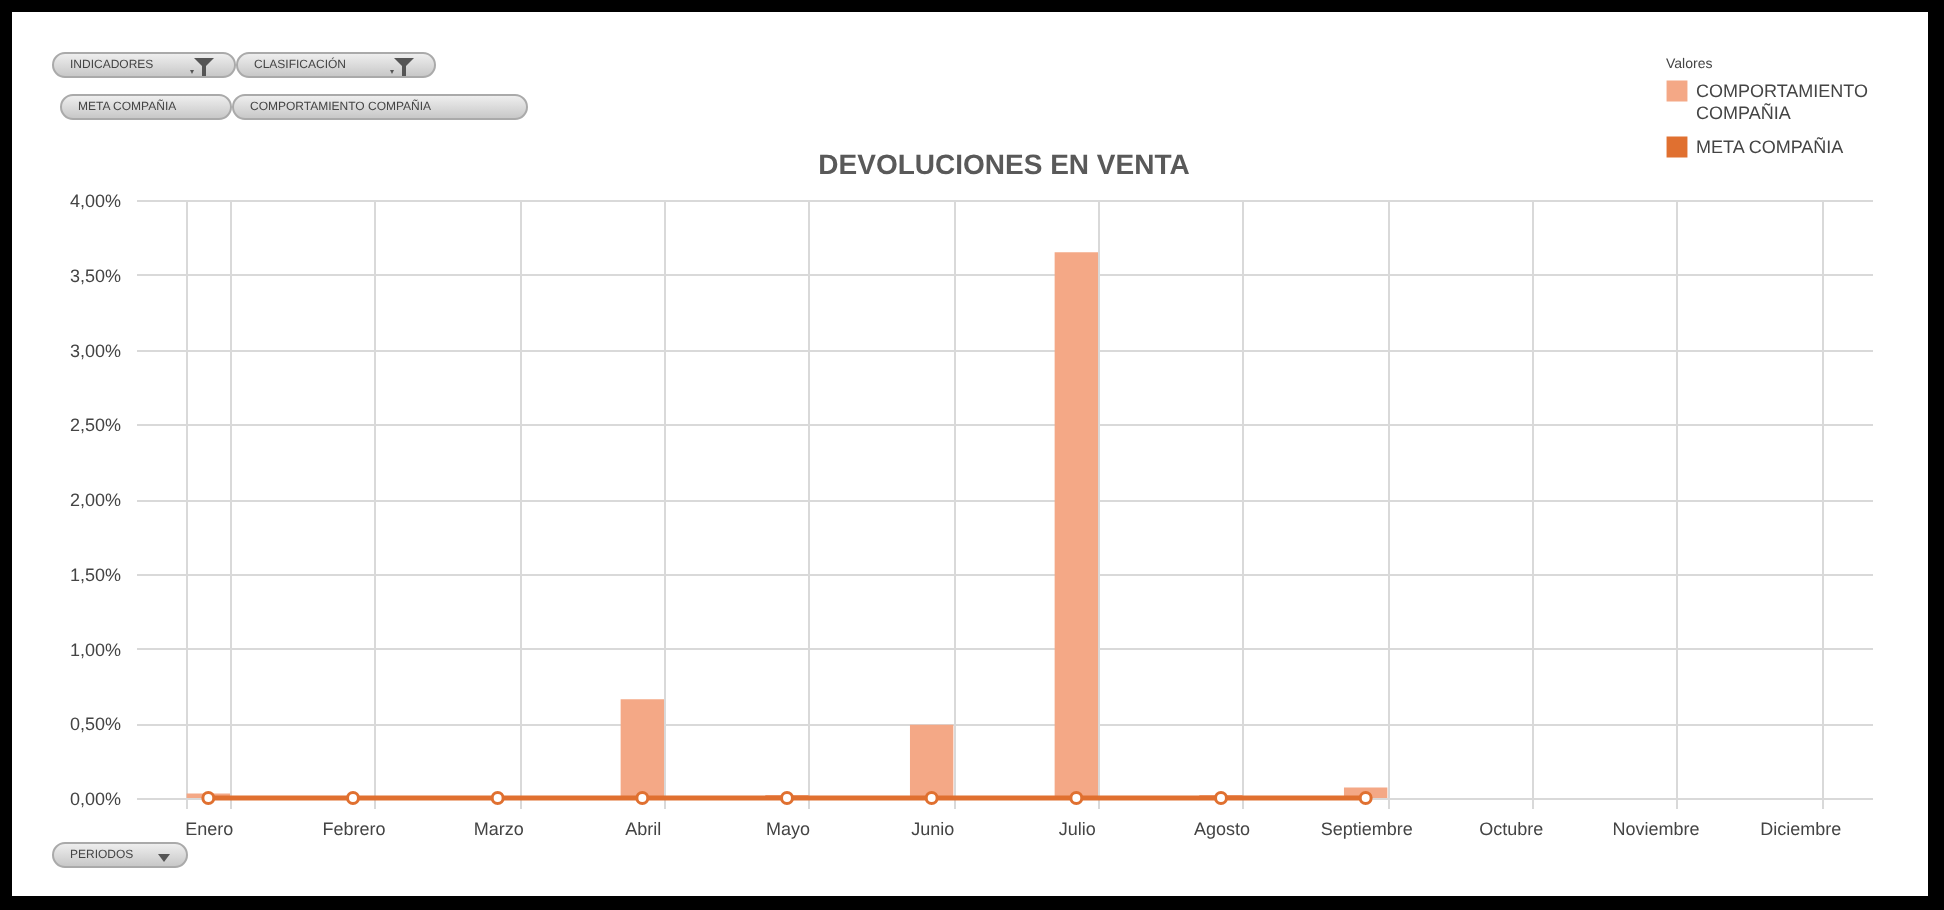 The image size is (1944, 910). I want to click on y-tick-label: 4,00%, so click(95, 201).